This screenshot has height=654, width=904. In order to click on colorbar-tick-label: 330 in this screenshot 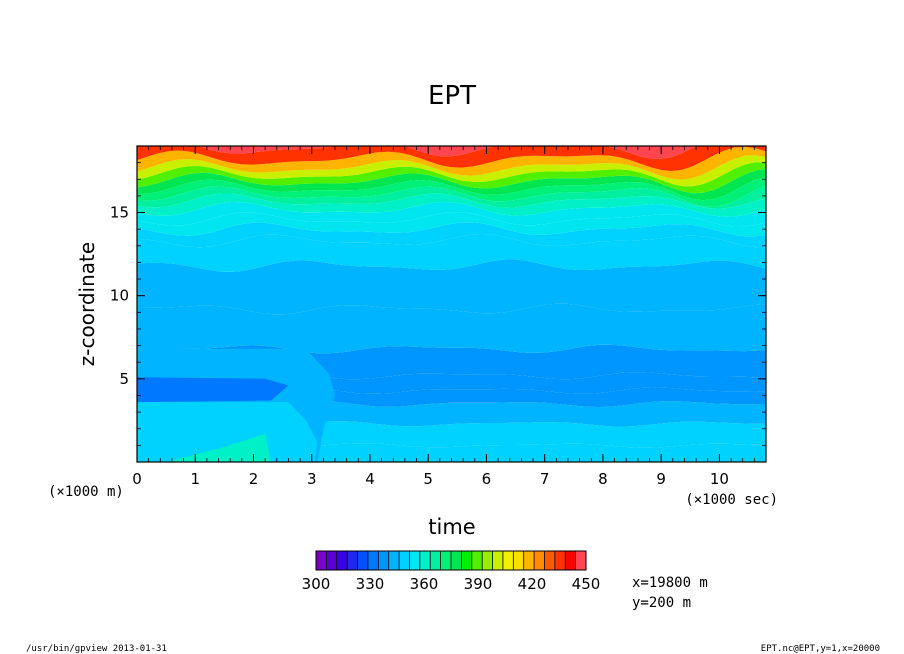, I will do `click(370, 584)`.